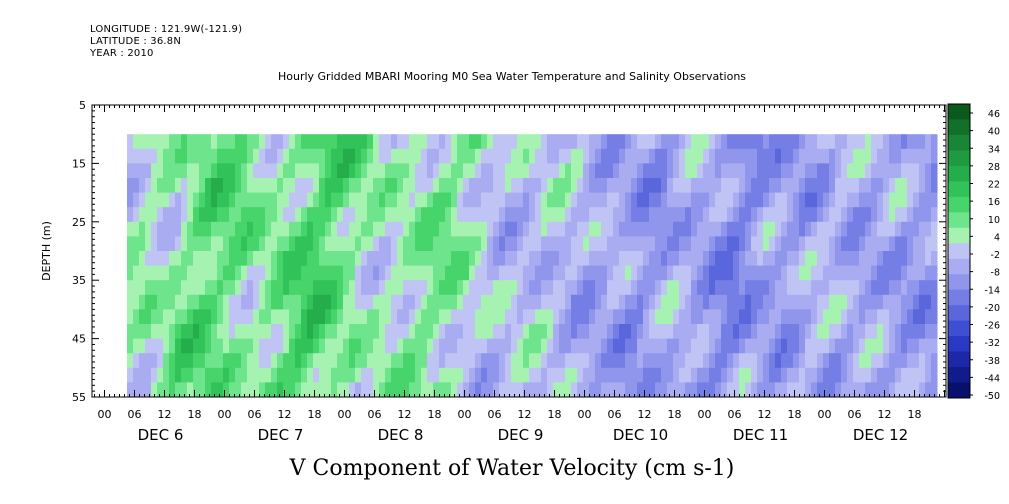 The width and height of the screenshot is (1009, 504). Describe the element at coordinates (992, 378) in the screenshot. I see `colorbar-label: -44` at that location.